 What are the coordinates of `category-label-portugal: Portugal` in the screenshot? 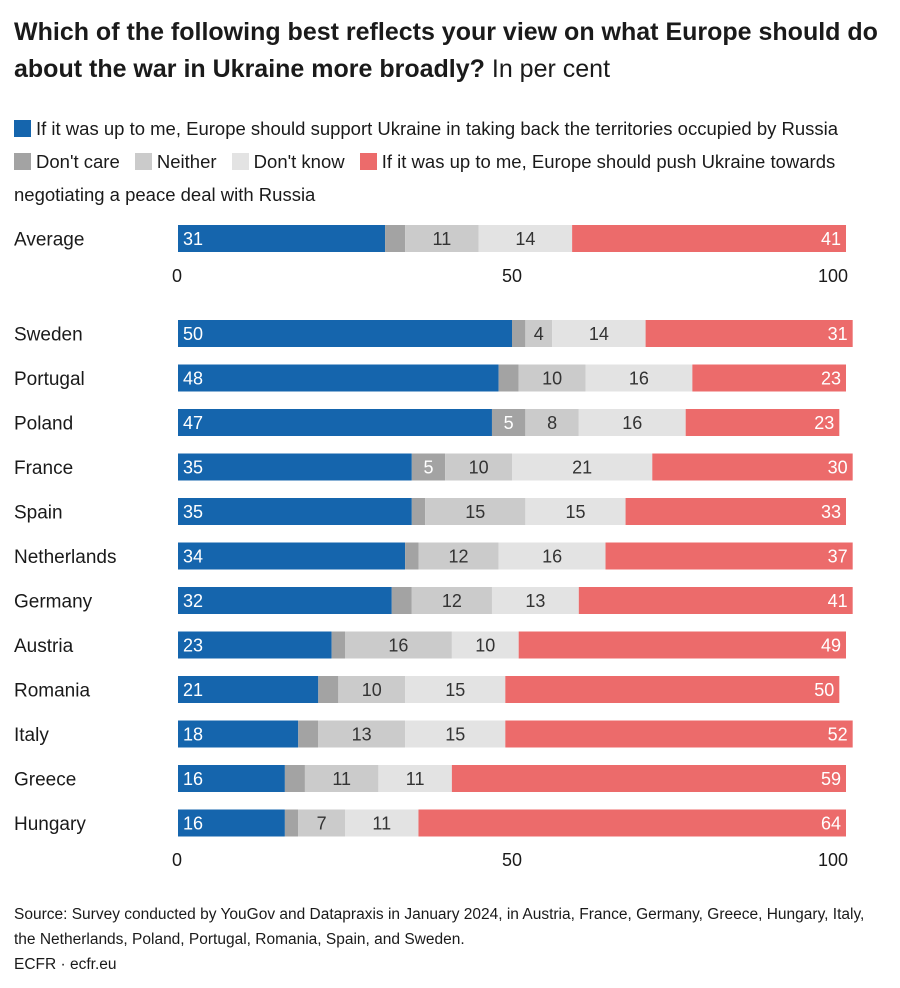 It's located at (49, 379).